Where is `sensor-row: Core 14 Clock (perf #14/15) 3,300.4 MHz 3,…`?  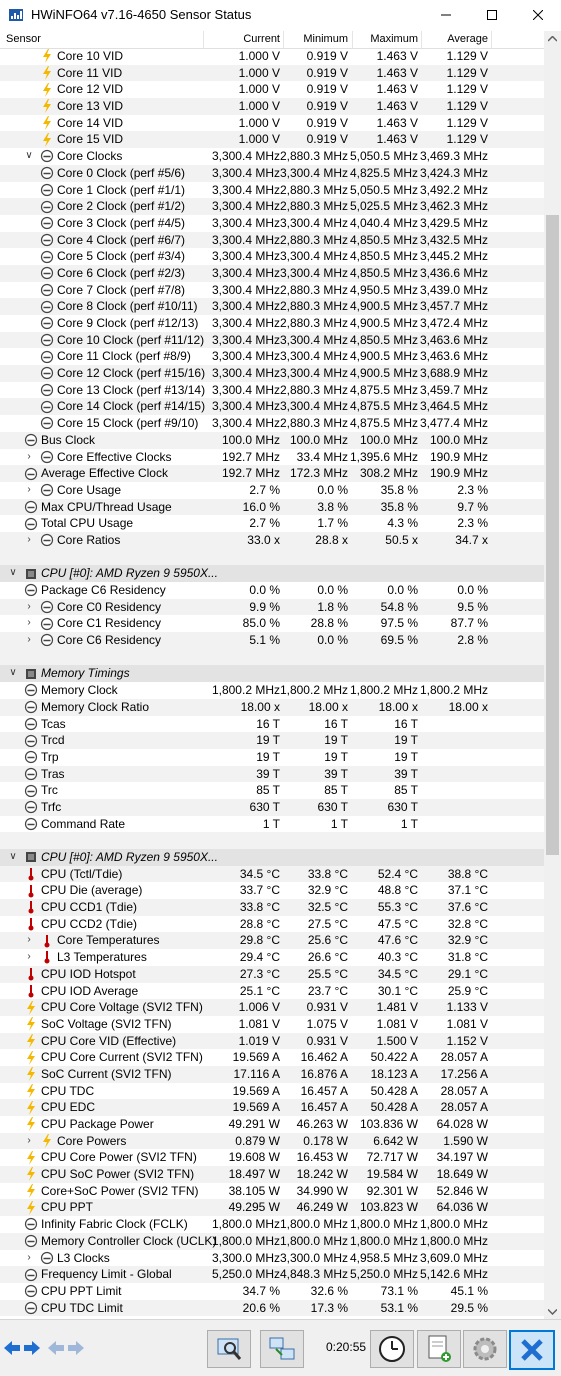
sensor-row: Core 14 Clock (perf #14/15) 3,300.4 MHz 3,… is located at coordinates (272, 407).